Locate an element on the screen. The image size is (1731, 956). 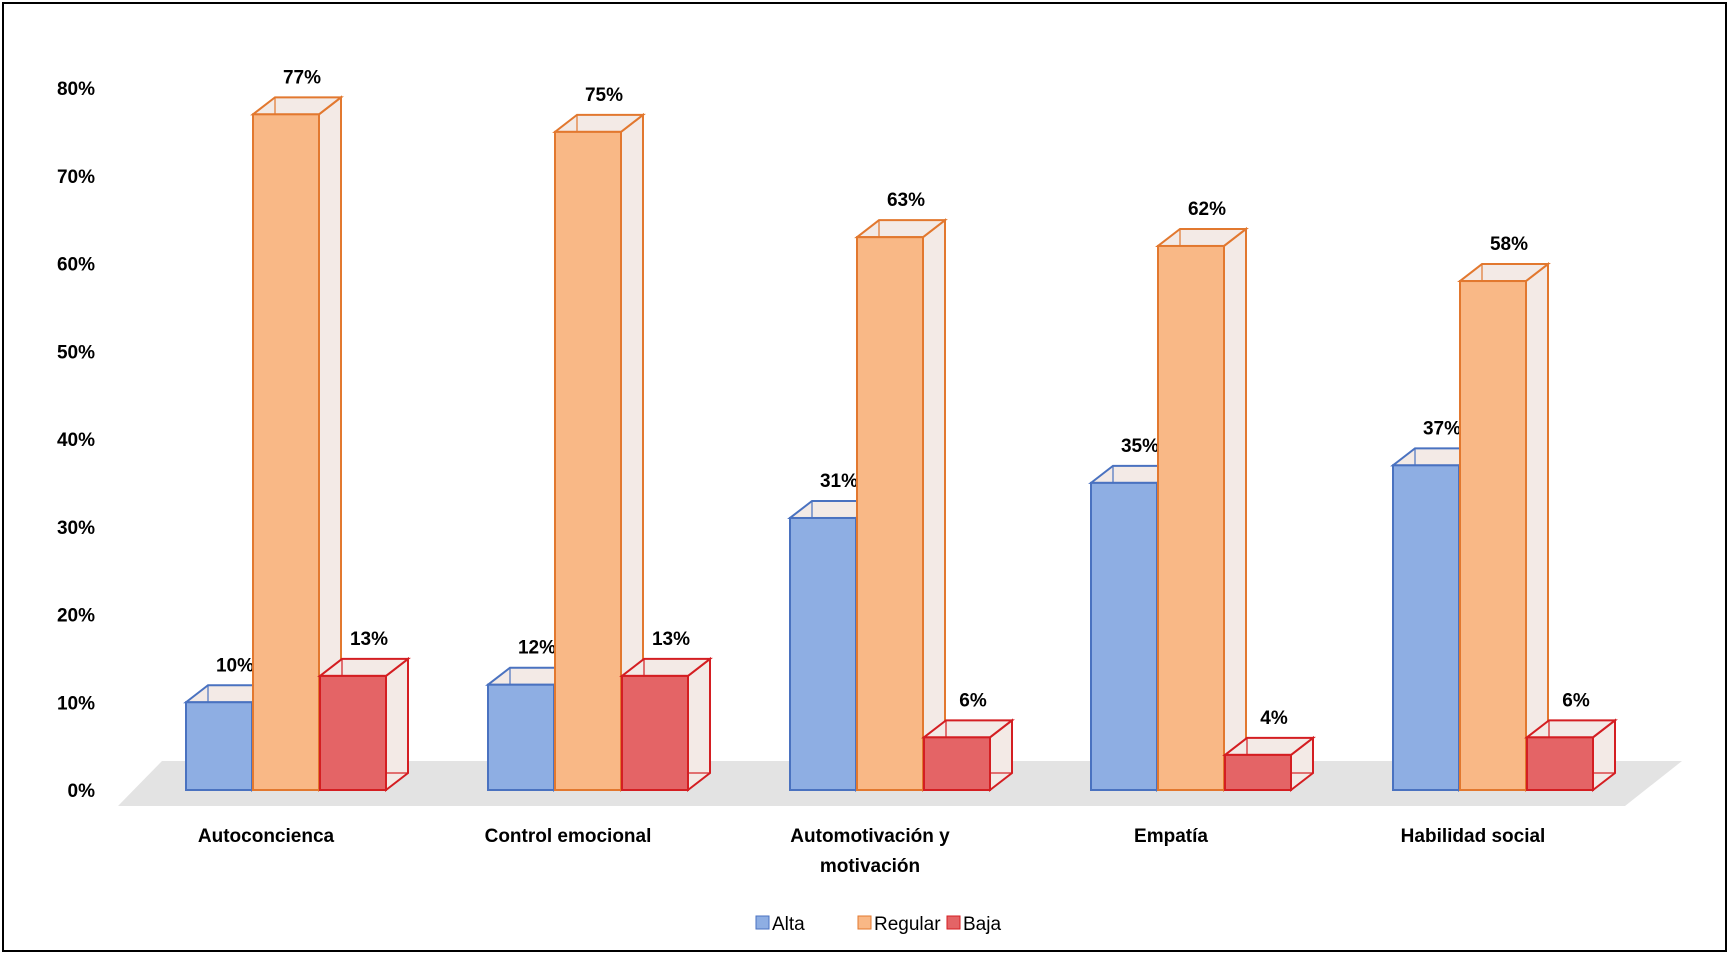
data-label: 31% is located at coordinates (839, 481).